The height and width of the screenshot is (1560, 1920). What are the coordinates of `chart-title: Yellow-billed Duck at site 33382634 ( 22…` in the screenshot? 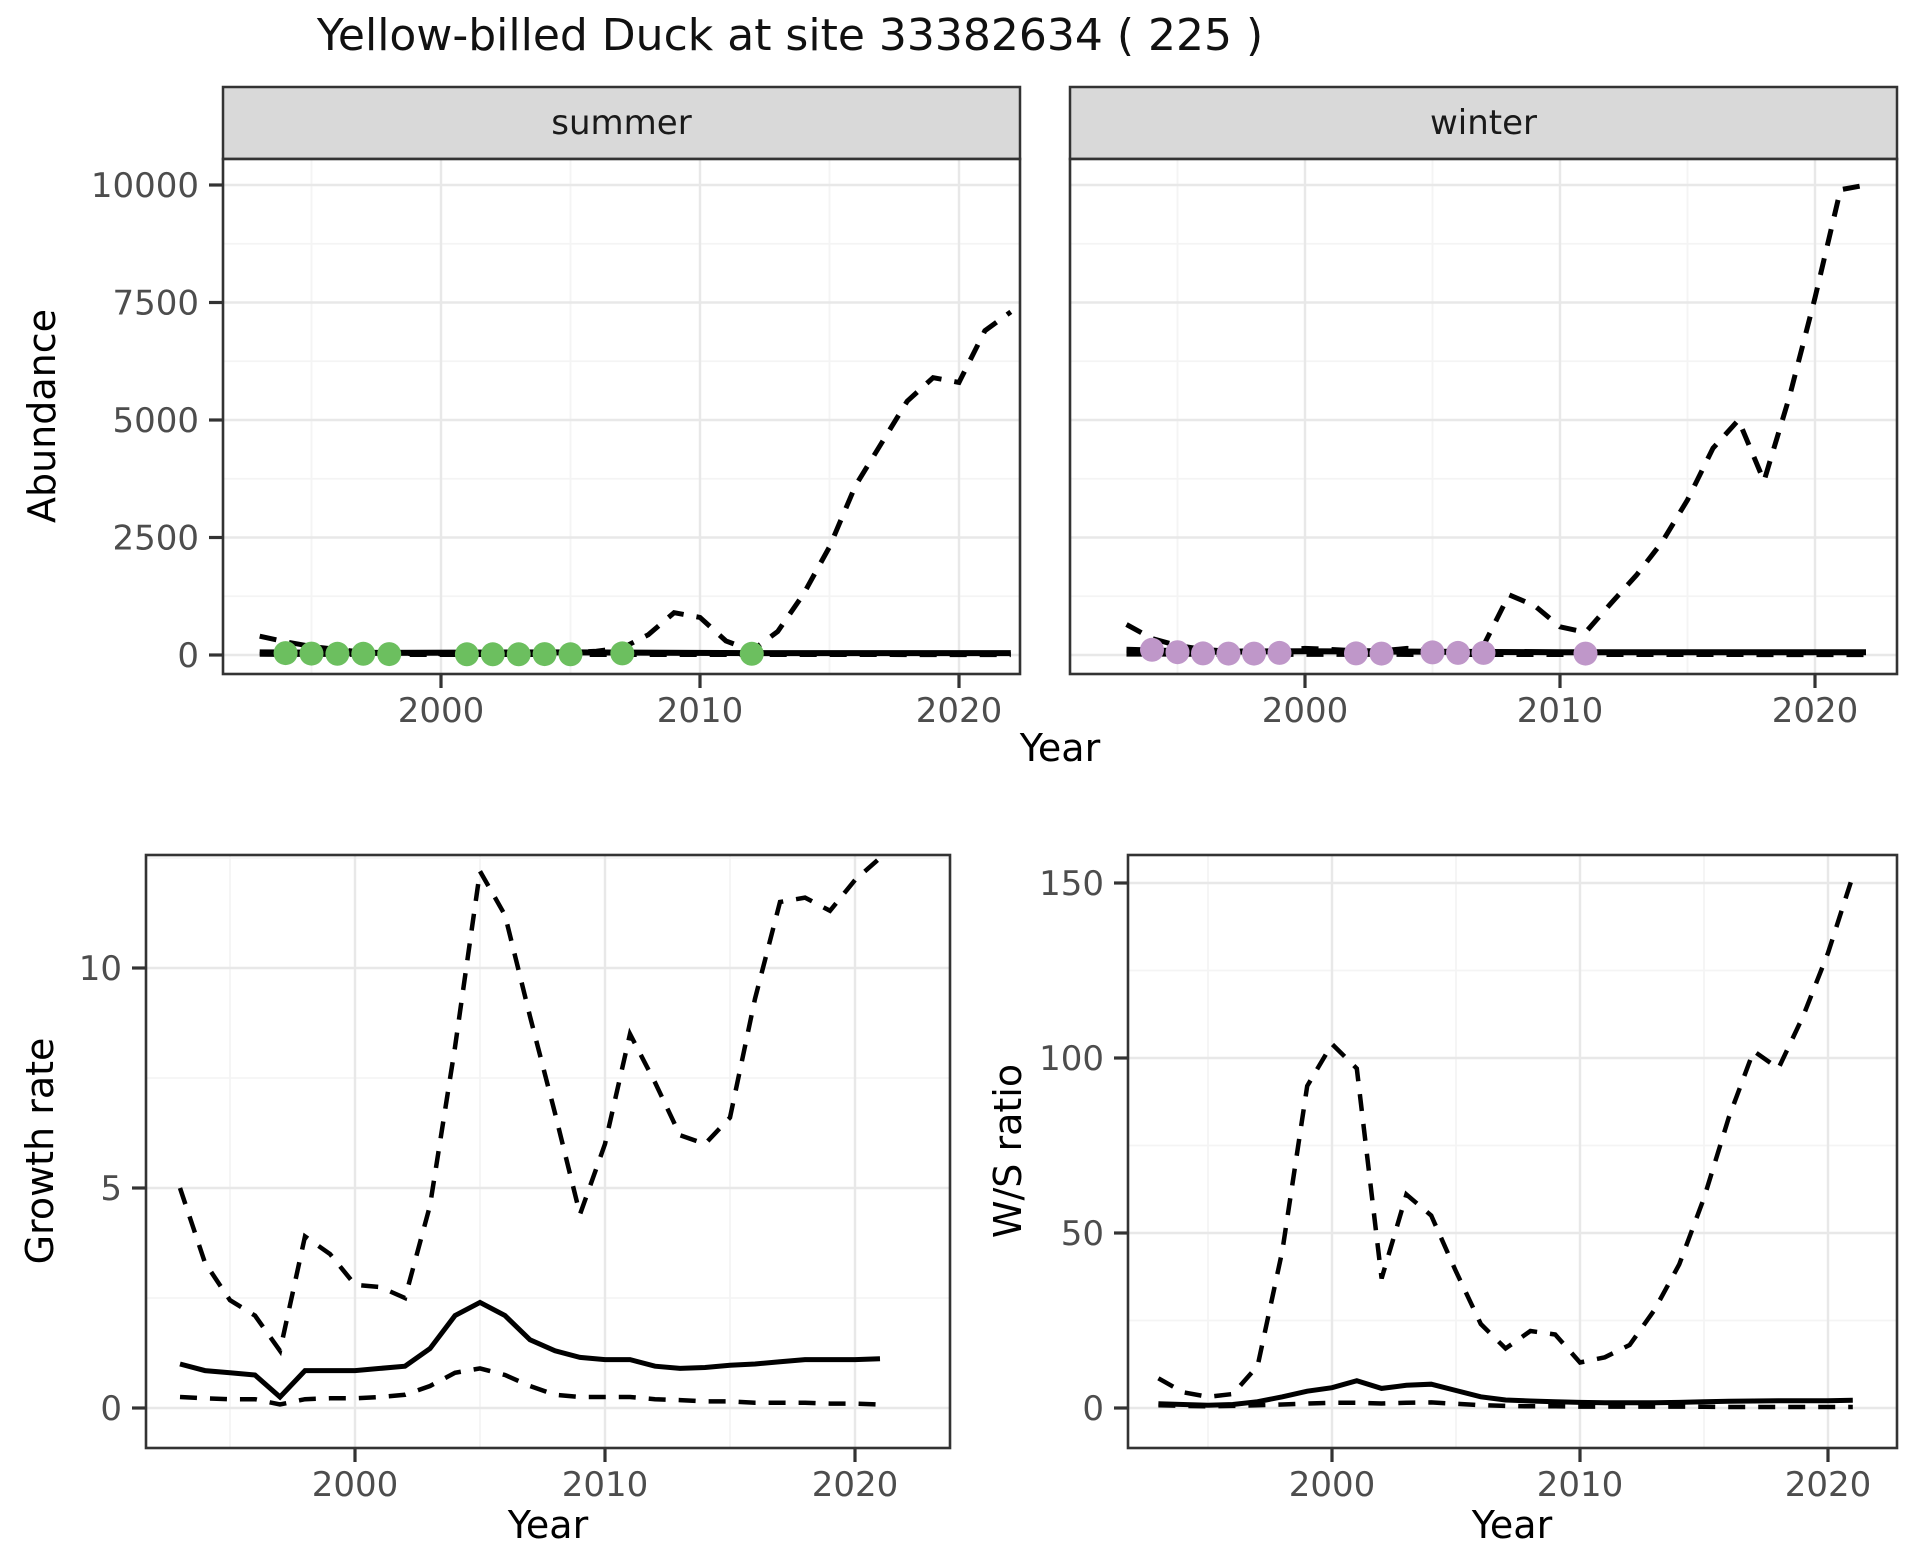 It's located at (790, 35).